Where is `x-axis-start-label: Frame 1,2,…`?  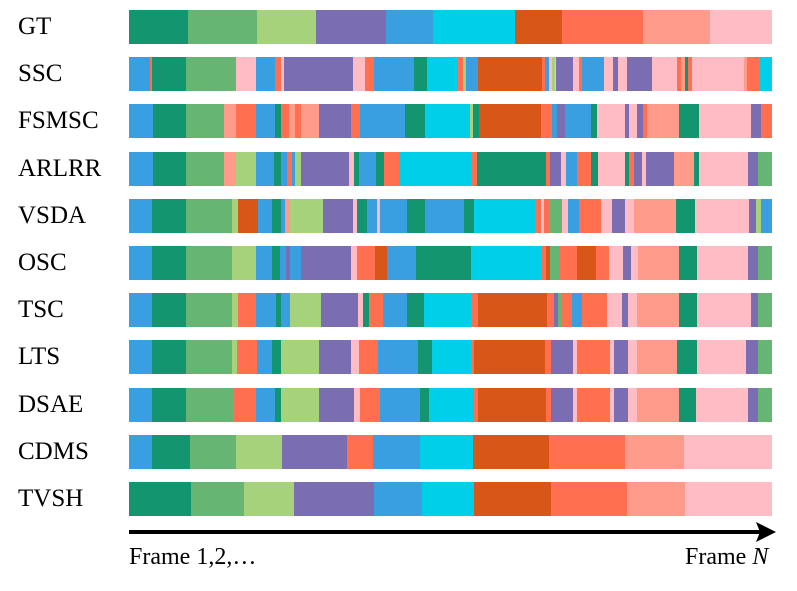
x-axis-start-label: Frame 1,2,… is located at coordinates (193, 557).